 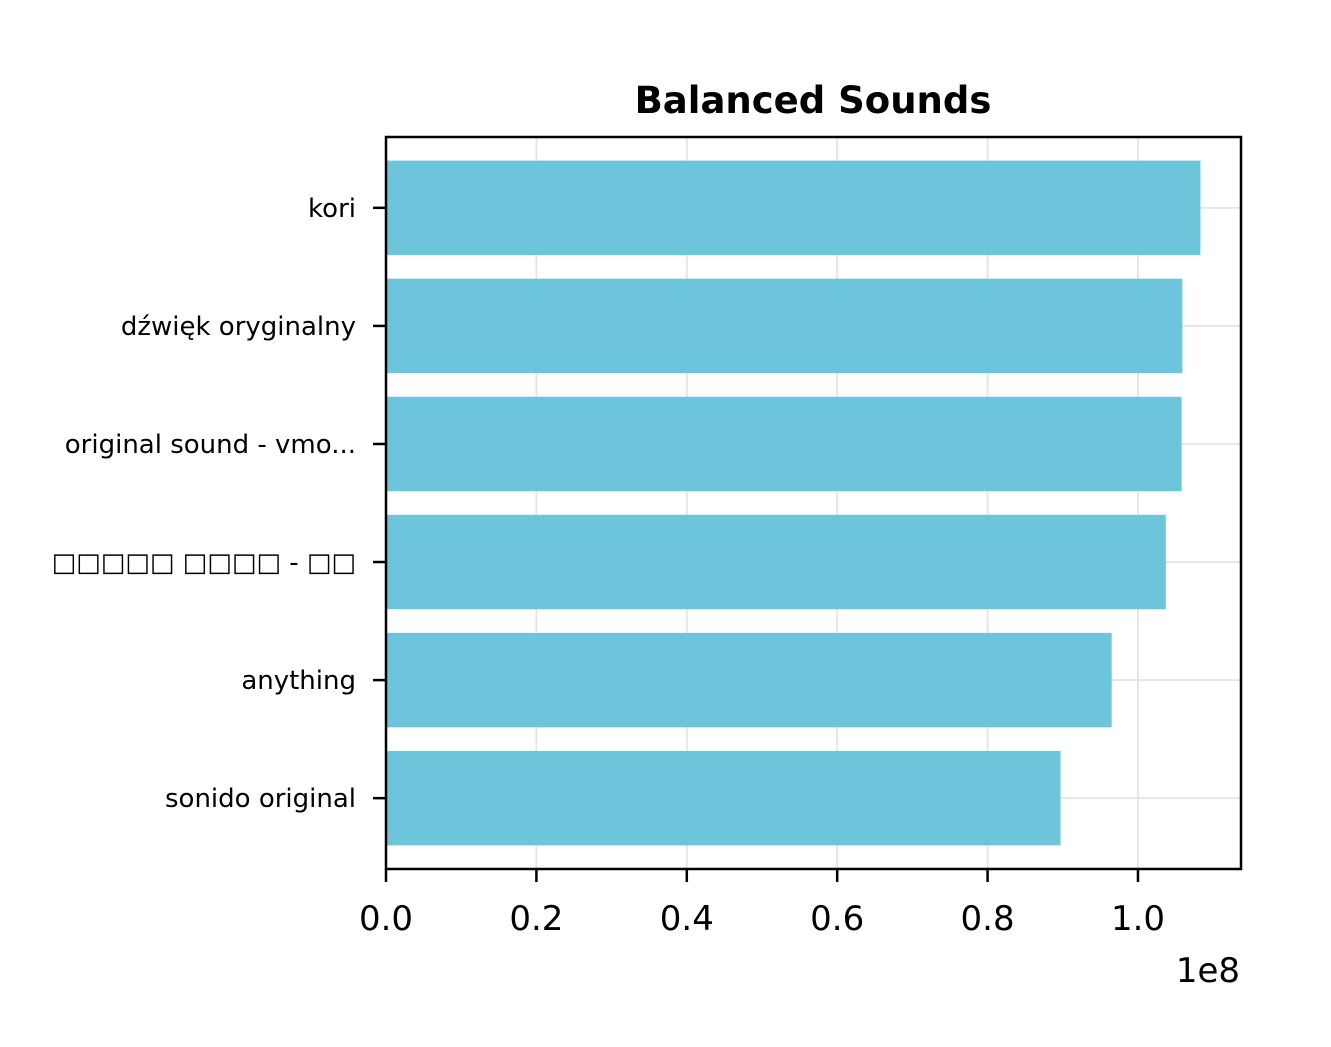 What do you see at coordinates (1138, 919) in the screenshot?
I see `x-tick-label: 1.0` at bounding box center [1138, 919].